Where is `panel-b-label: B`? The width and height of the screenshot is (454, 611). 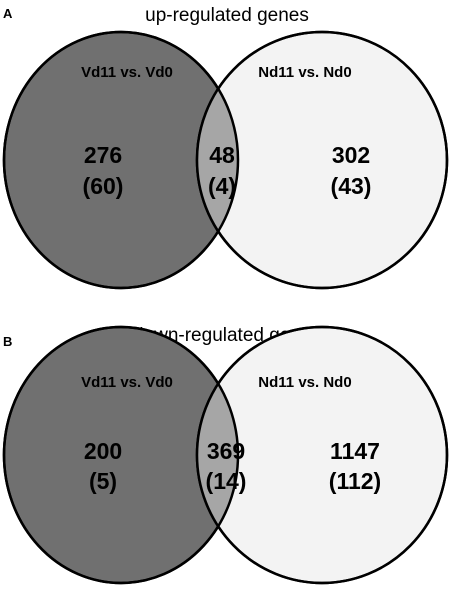 panel-b-label: B is located at coordinates (7, 341).